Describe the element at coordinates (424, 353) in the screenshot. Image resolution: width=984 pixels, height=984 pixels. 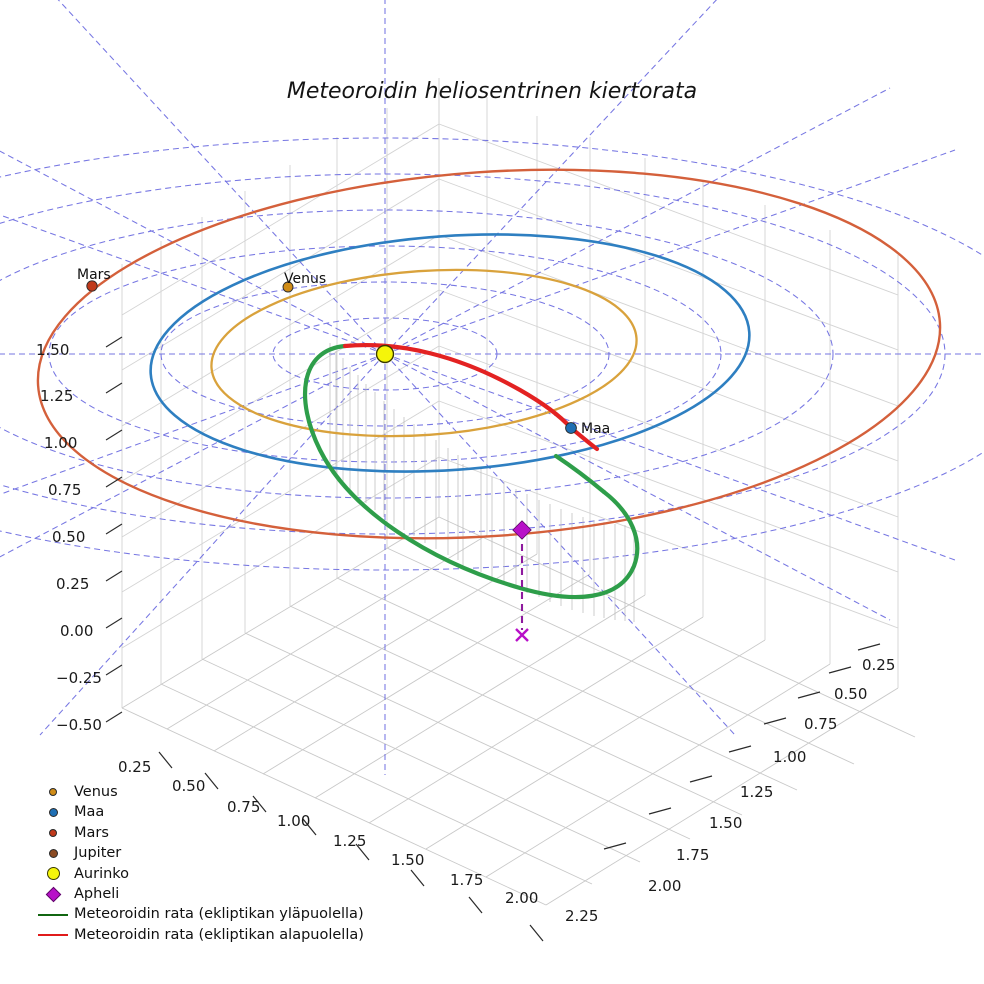
I see `venus-orbit` at that location.